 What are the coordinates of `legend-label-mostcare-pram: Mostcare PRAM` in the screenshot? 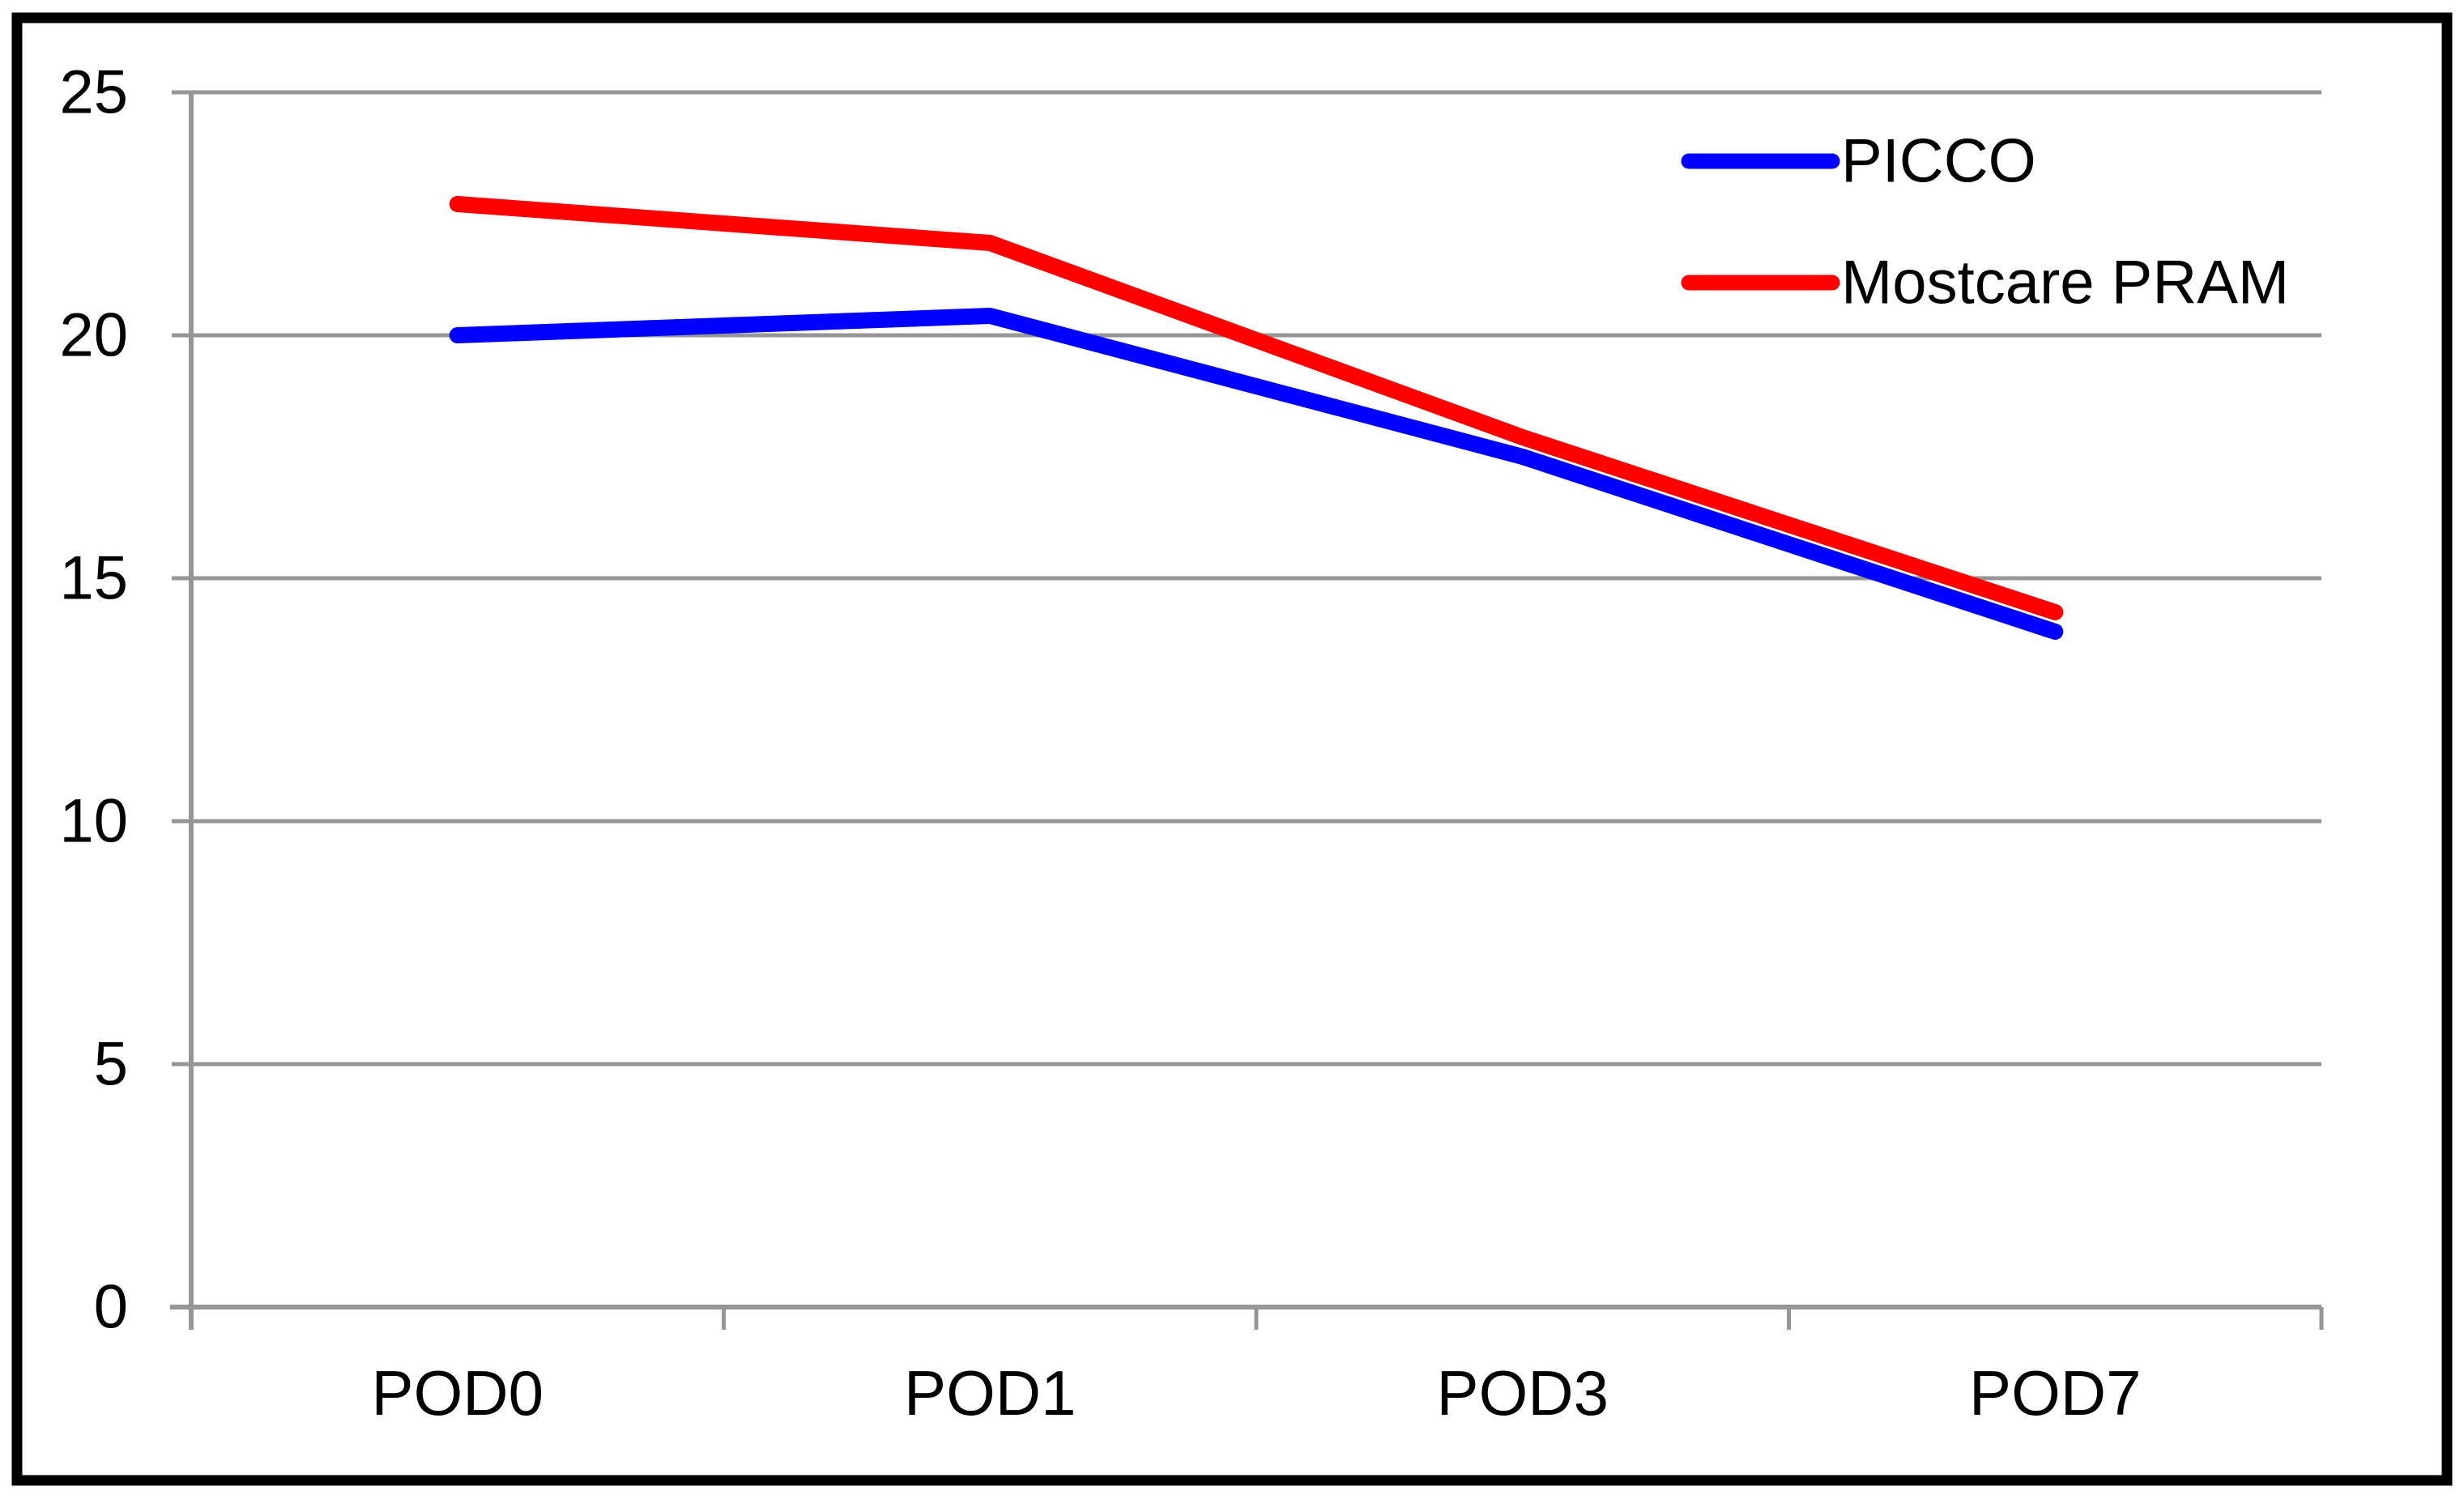 It's located at (2065, 283).